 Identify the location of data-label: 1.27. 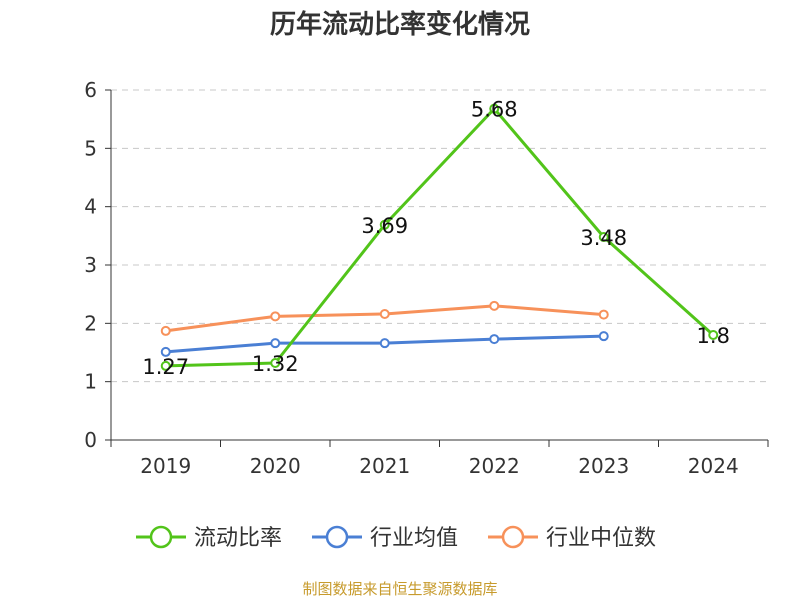
(165, 367).